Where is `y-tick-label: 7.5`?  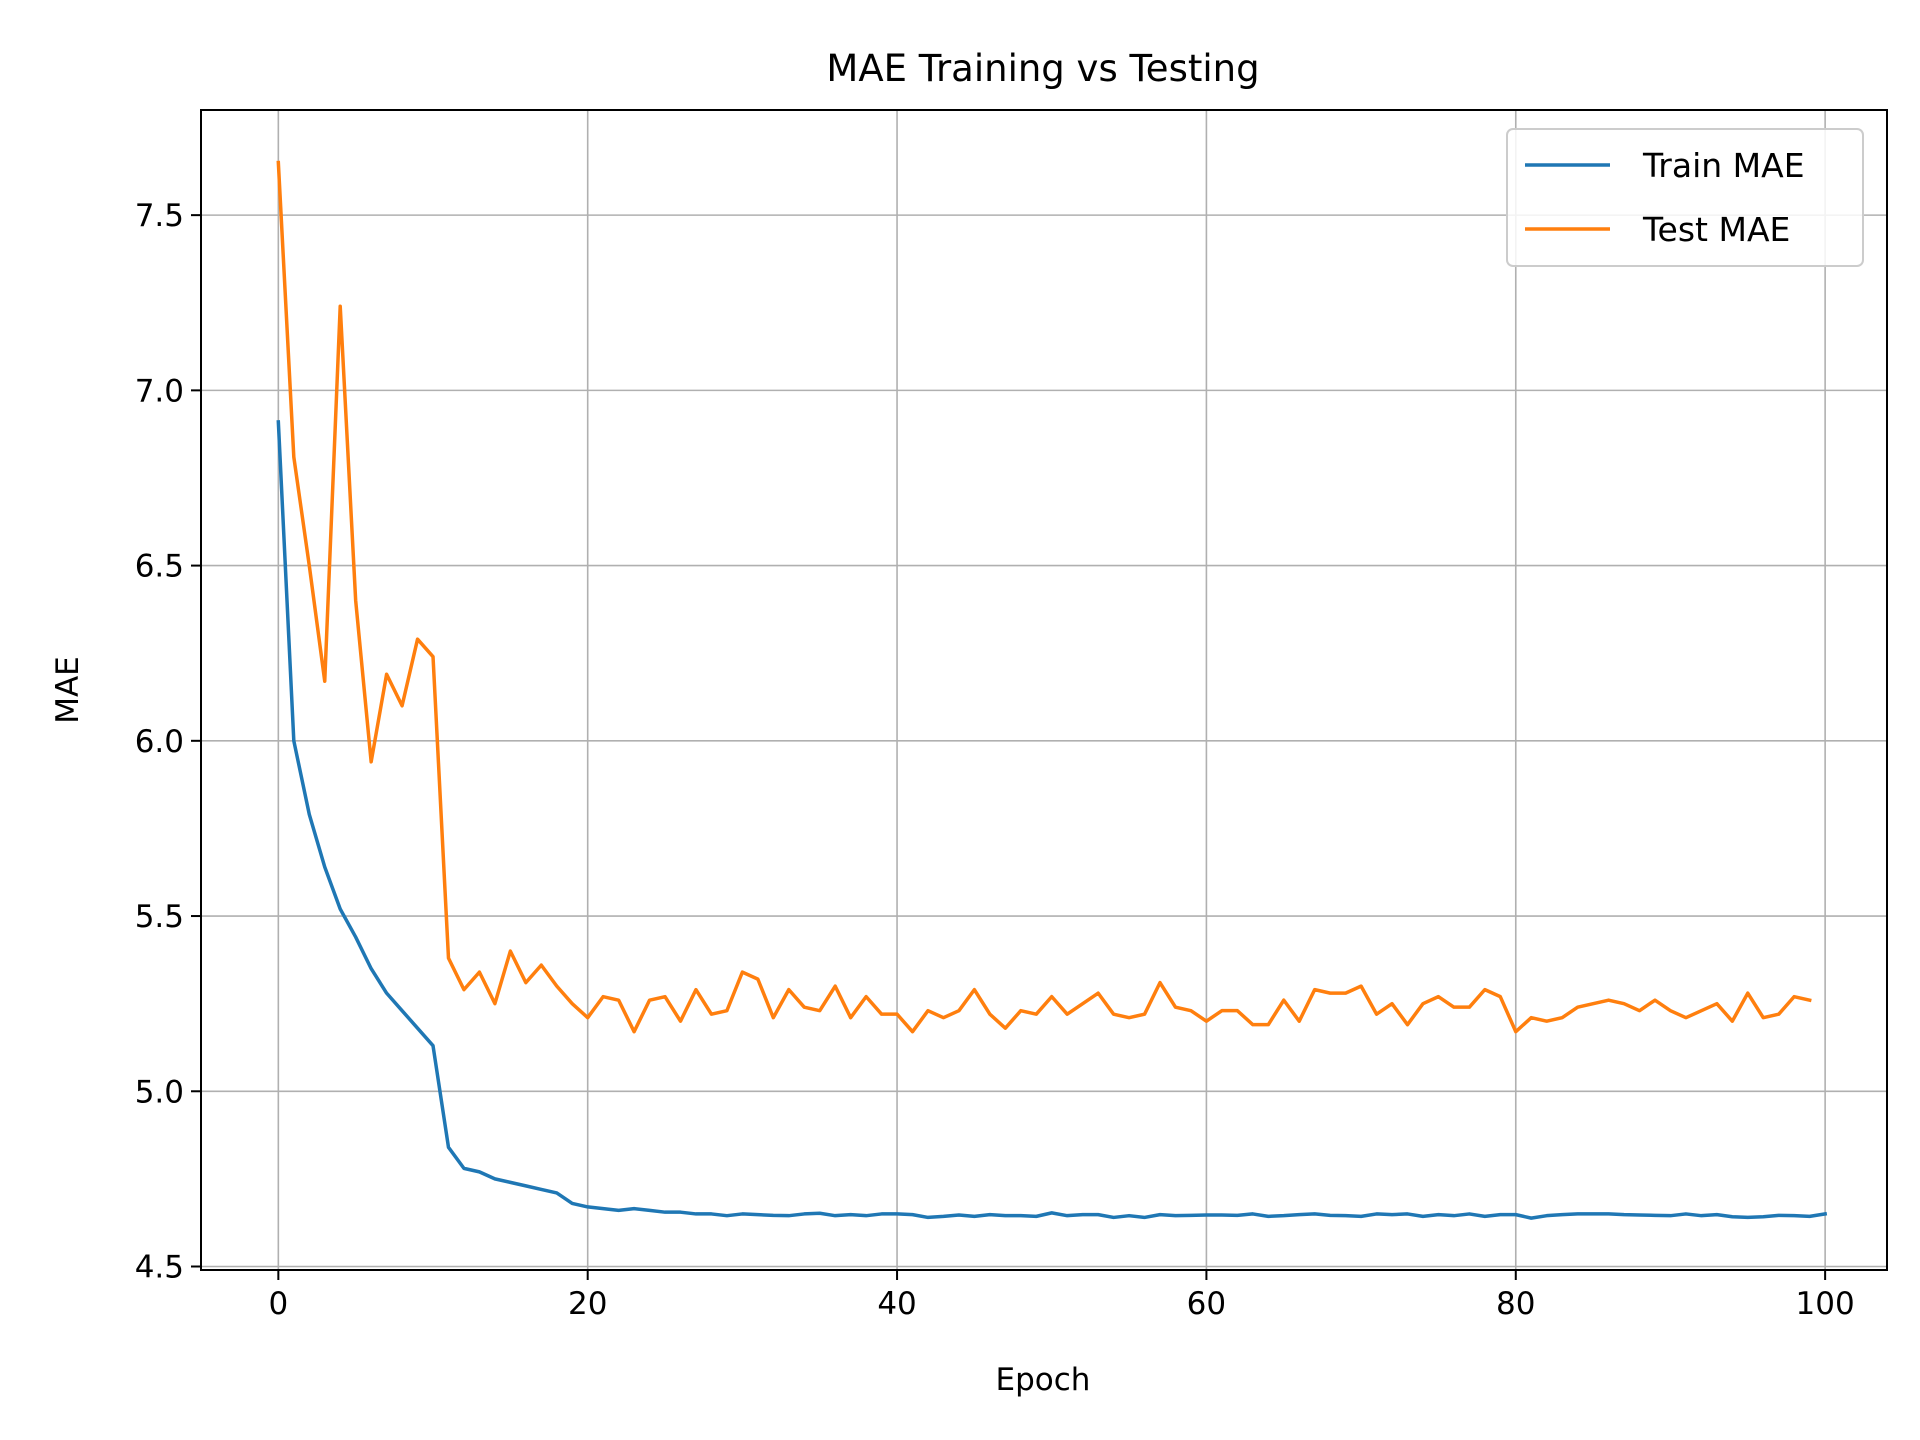
y-tick-label: 7.5 is located at coordinates (159, 216).